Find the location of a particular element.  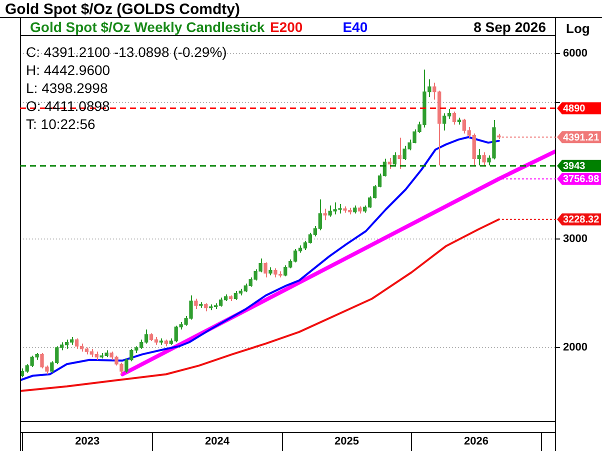

x-tick-label: 2026 is located at coordinates (476, 442).